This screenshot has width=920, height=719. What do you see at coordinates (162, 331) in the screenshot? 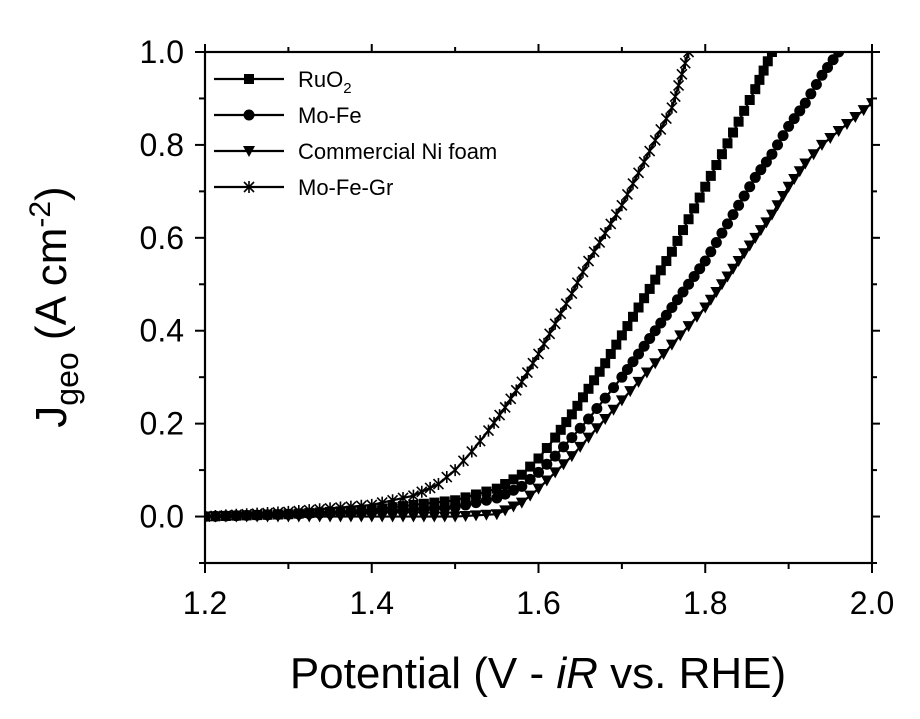
I see `y-tick-label: 0.4` at bounding box center [162, 331].